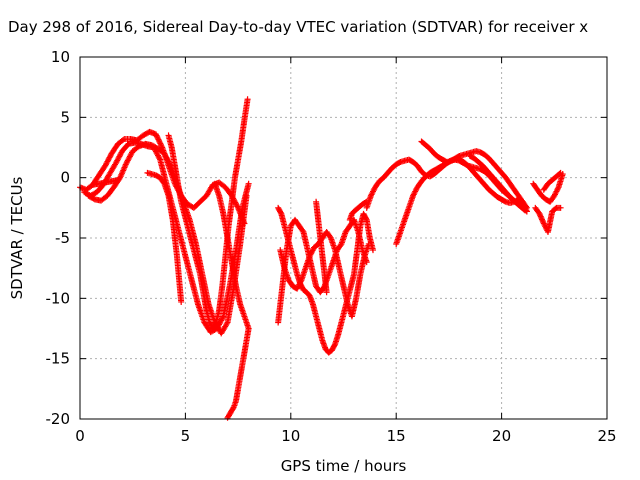 This screenshot has width=640, height=480. Describe the element at coordinates (60, 57) in the screenshot. I see `y-tick-label: 10` at that location.